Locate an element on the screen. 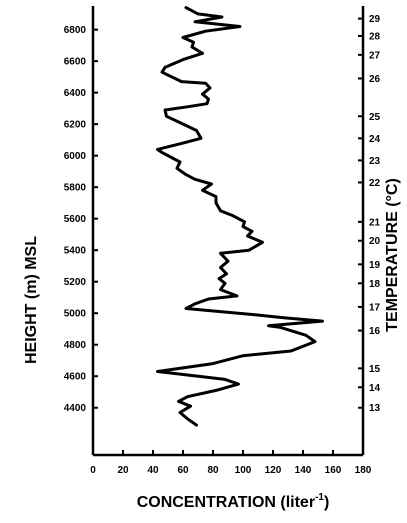 The height and width of the screenshot is (523, 407). right-tick-label: 26 is located at coordinates (375, 79).